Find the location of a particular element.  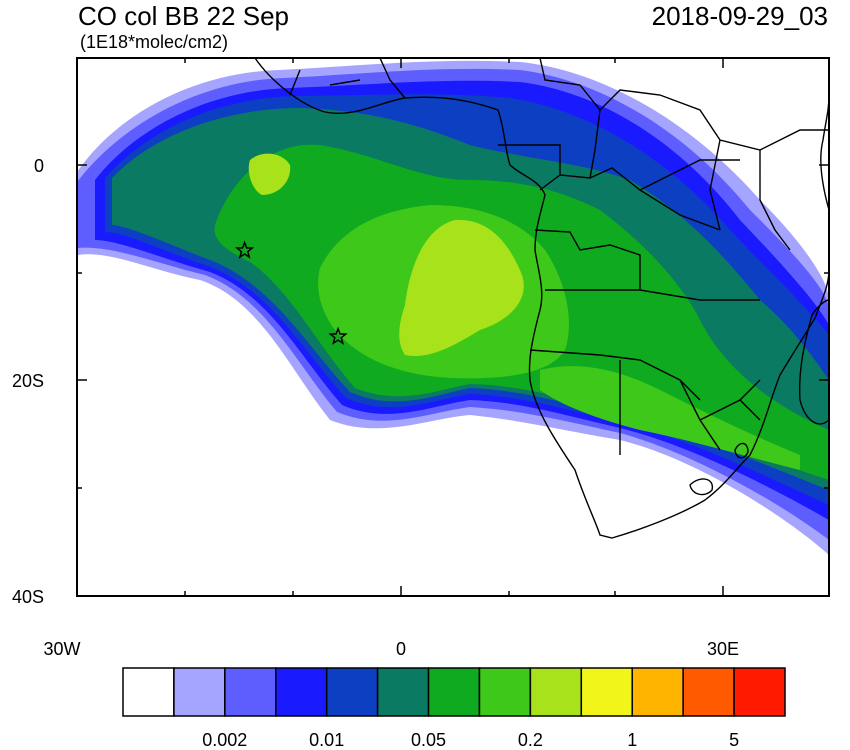

colorbar-label: 1 is located at coordinates (632, 740).